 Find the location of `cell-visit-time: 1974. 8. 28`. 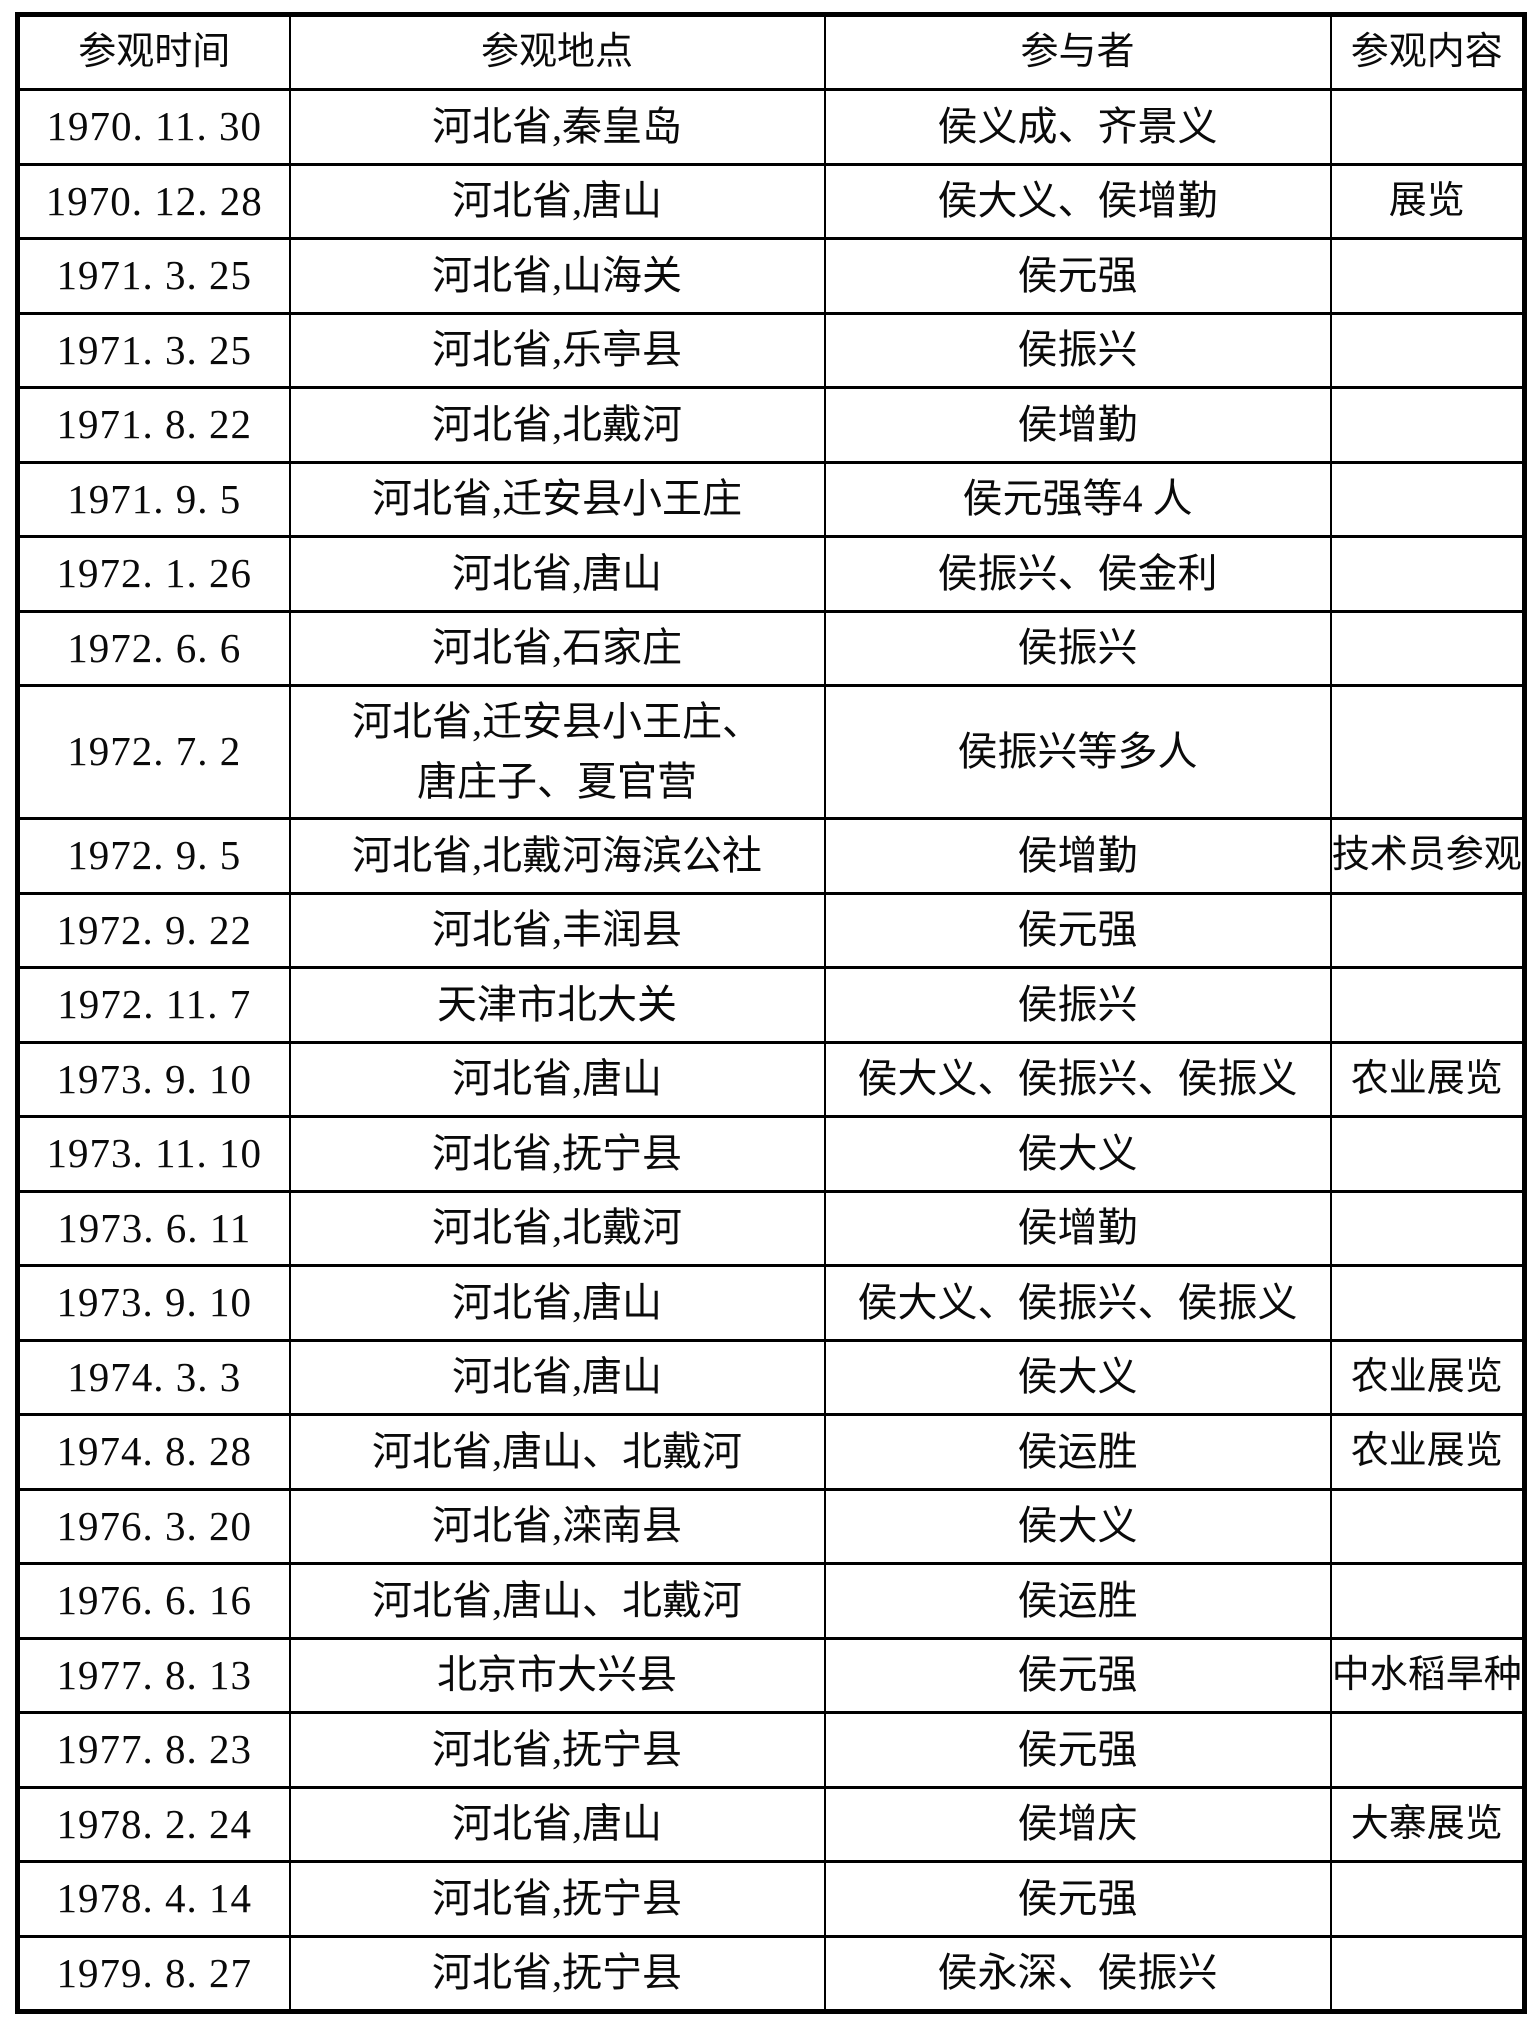

cell-visit-time: 1974. 8. 28 is located at coordinates (153, 1452).